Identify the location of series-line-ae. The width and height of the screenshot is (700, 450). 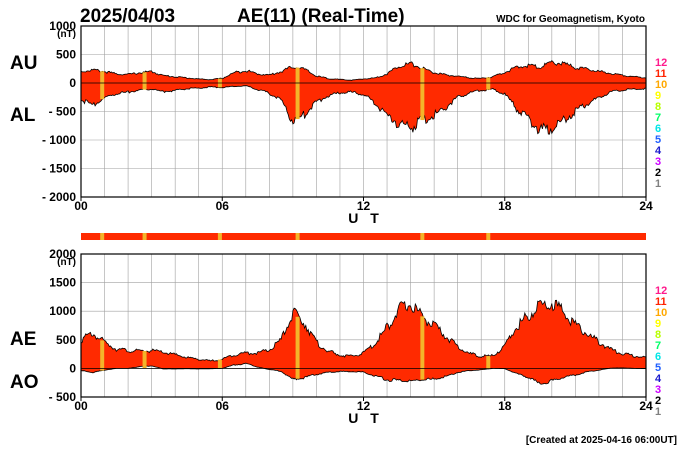
(363, 330).